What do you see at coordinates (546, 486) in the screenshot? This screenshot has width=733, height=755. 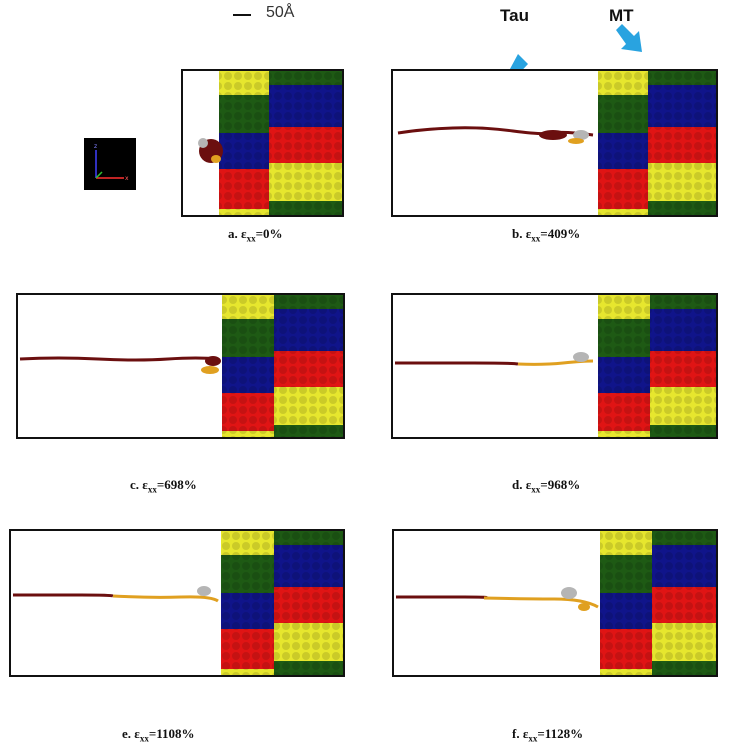 I see `caption-d: d. εxx=968%` at bounding box center [546, 486].